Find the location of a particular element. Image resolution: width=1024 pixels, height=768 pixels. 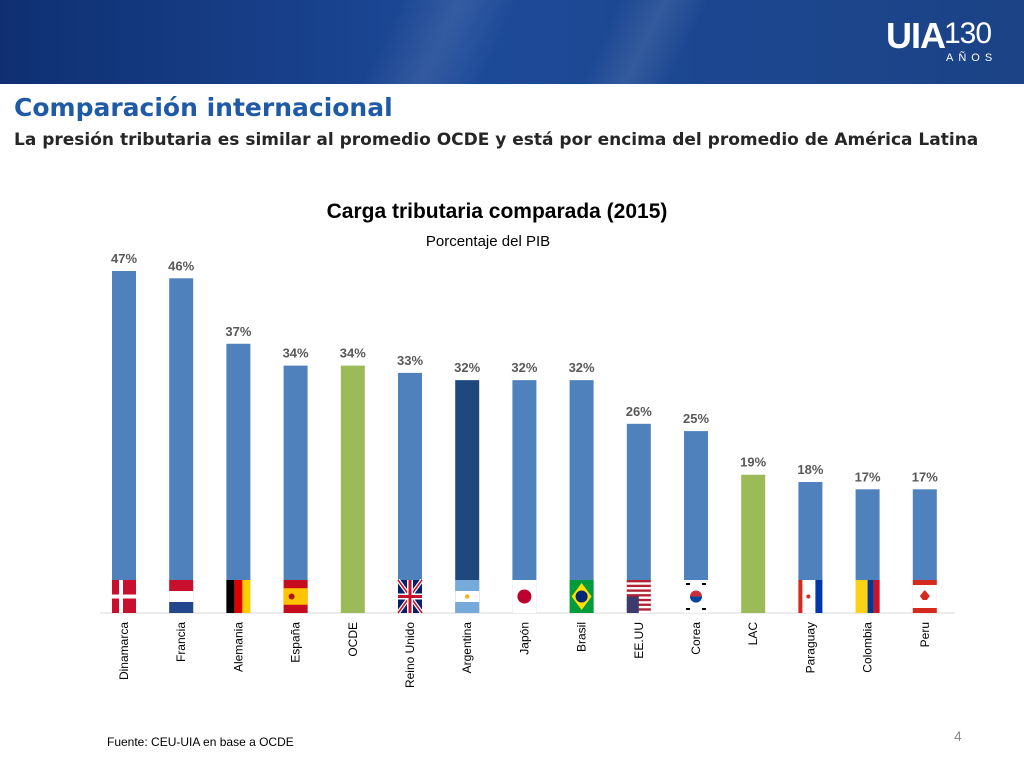

korea-flag-icon is located at coordinates (696, 596).